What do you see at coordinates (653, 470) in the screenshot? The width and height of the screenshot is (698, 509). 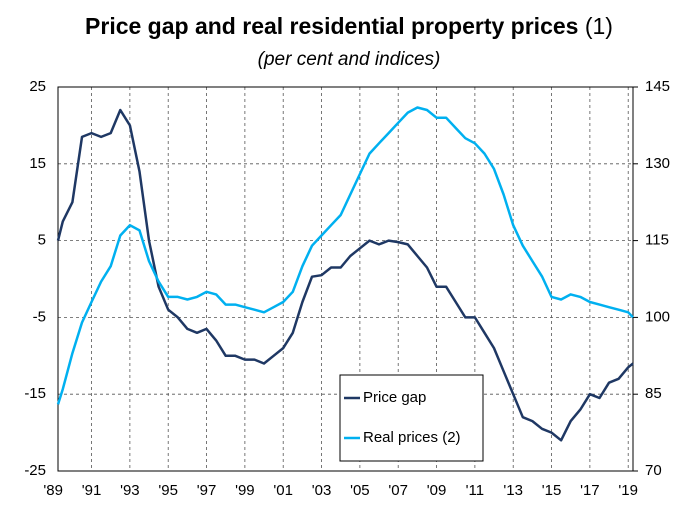 I see `y2-tick-label: 70` at bounding box center [653, 470].